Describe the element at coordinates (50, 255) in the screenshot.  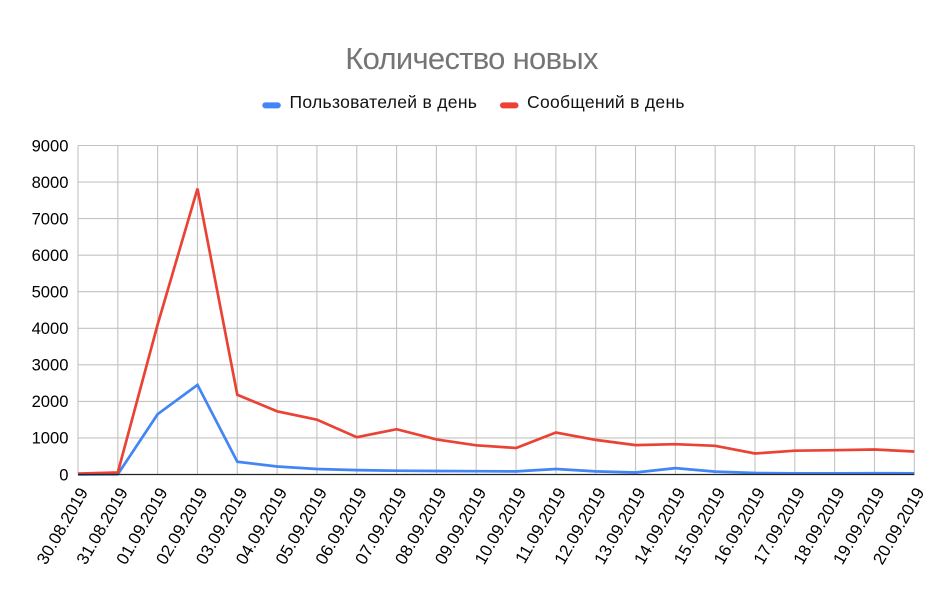
I see `svg-text: 6000` at that location.